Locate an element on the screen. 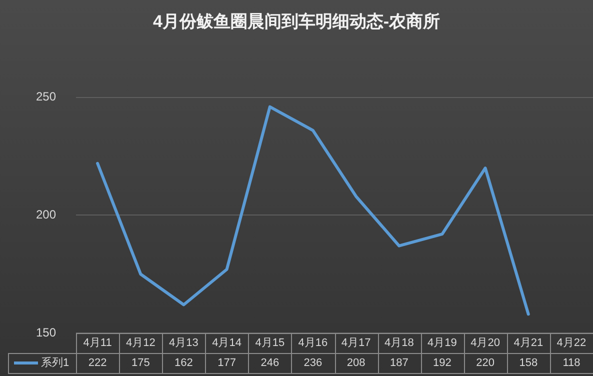  x-tick-label: 4月17 is located at coordinates (356, 343).